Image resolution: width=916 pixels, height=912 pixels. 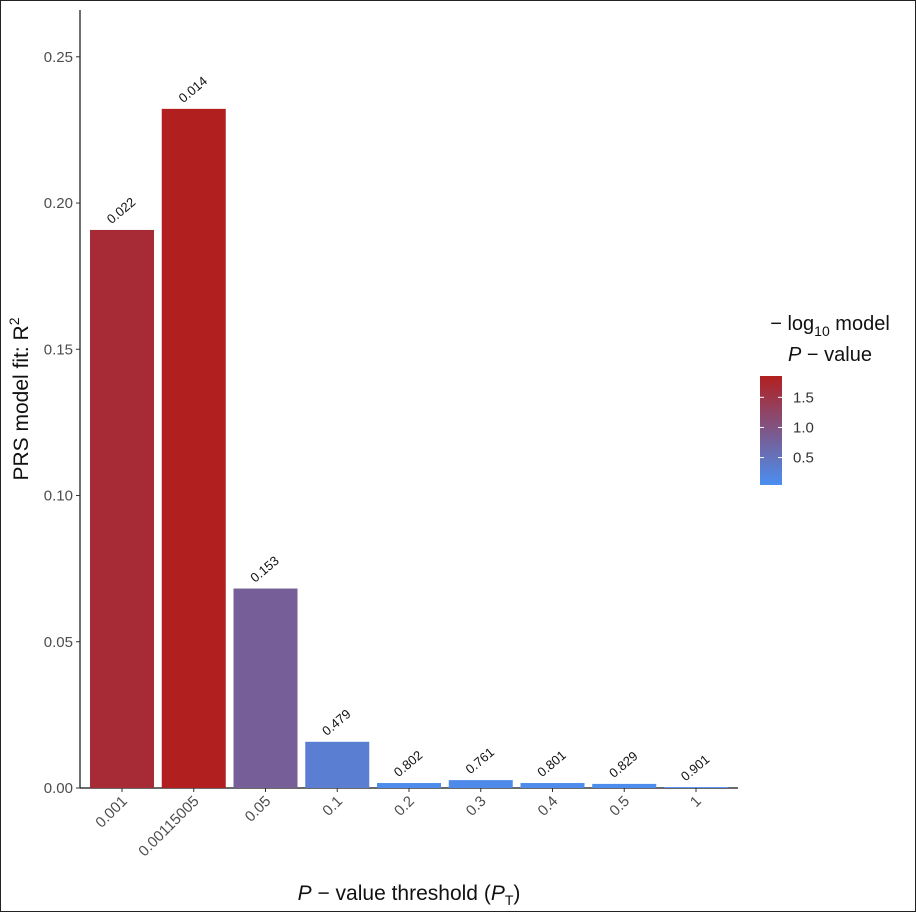 What do you see at coordinates (551, 763) in the screenshot?
I see `value-label: 0.801` at bounding box center [551, 763].